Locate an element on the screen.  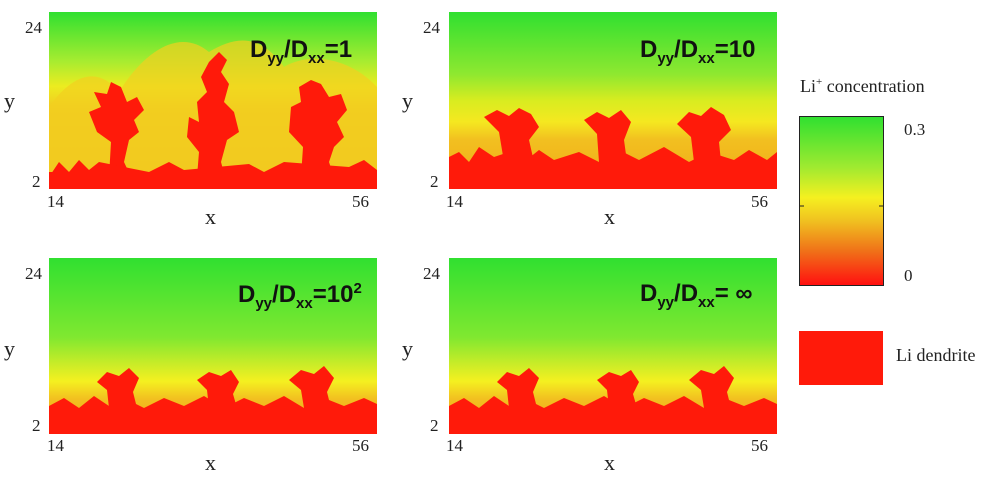
y-axis-label-3: y is located at coordinates (9, 348).